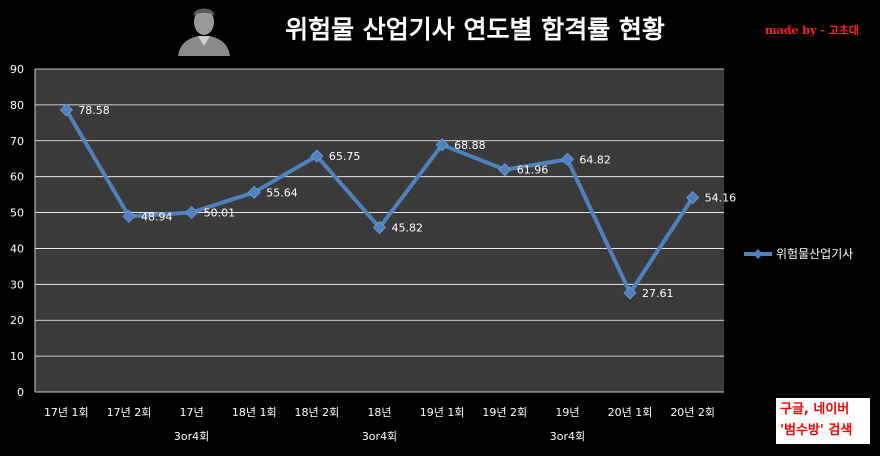 The image size is (880, 456). I want to click on data-label: 78.58, so click(94, 110).